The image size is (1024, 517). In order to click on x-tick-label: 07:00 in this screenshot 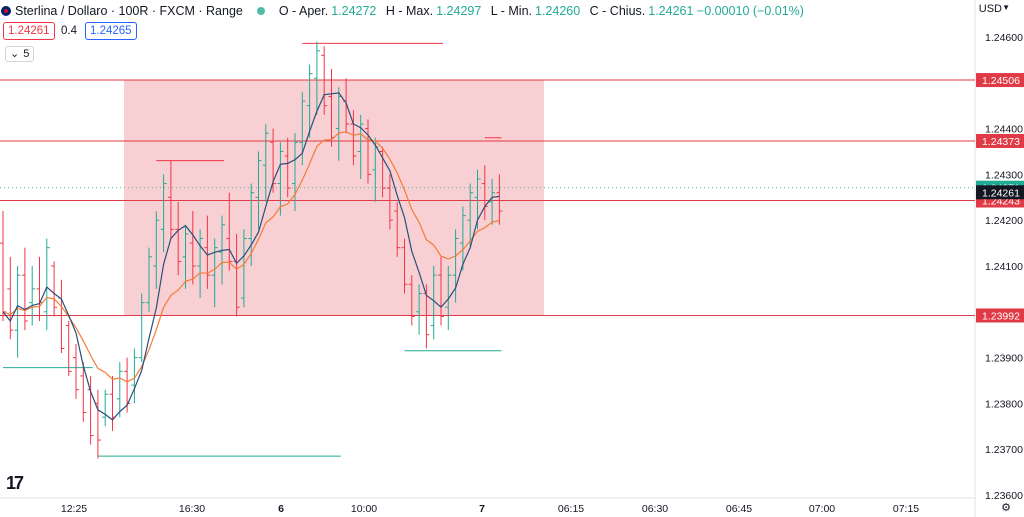, I will do `click(822, 509)`.